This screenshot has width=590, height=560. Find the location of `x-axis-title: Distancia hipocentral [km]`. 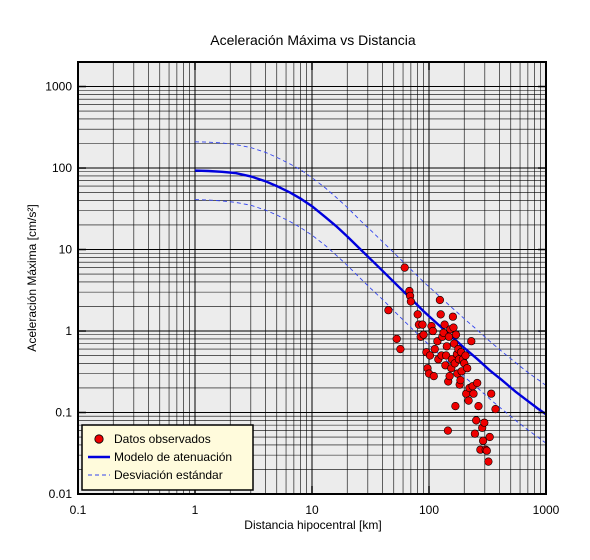

x-axis-title: Distancia hipocentral [km] is located at coordinates (312, 525).